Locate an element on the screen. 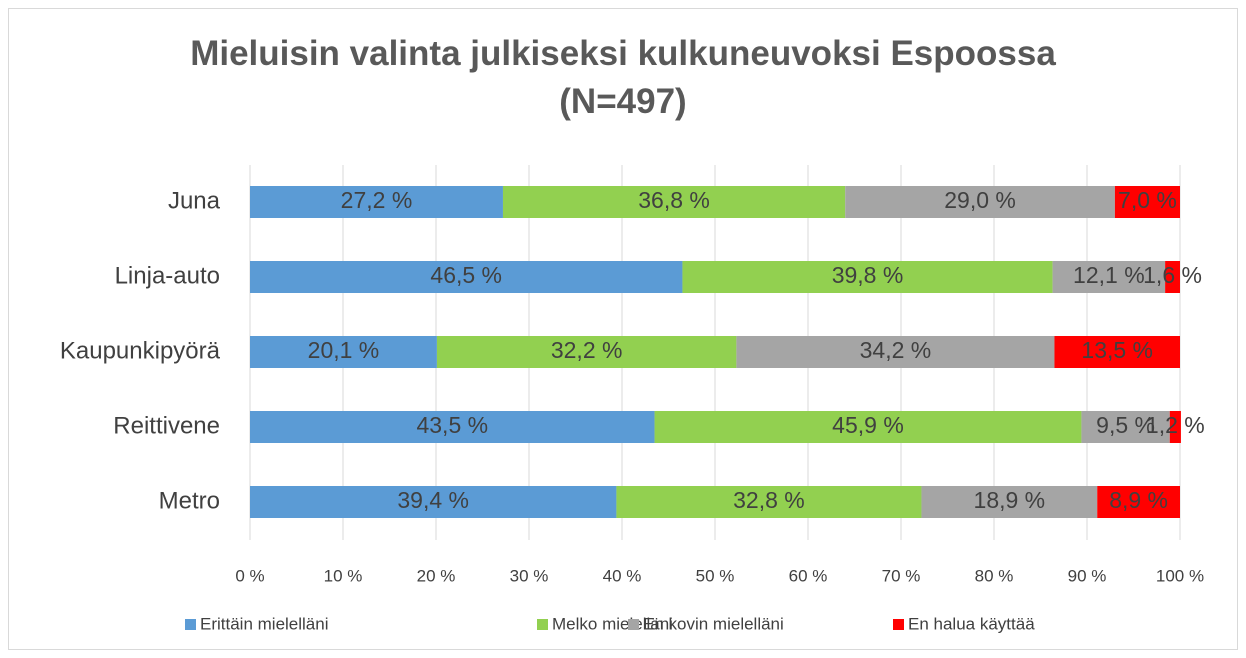  x-tick-label: 40 % is located at coordinates (622, 575).